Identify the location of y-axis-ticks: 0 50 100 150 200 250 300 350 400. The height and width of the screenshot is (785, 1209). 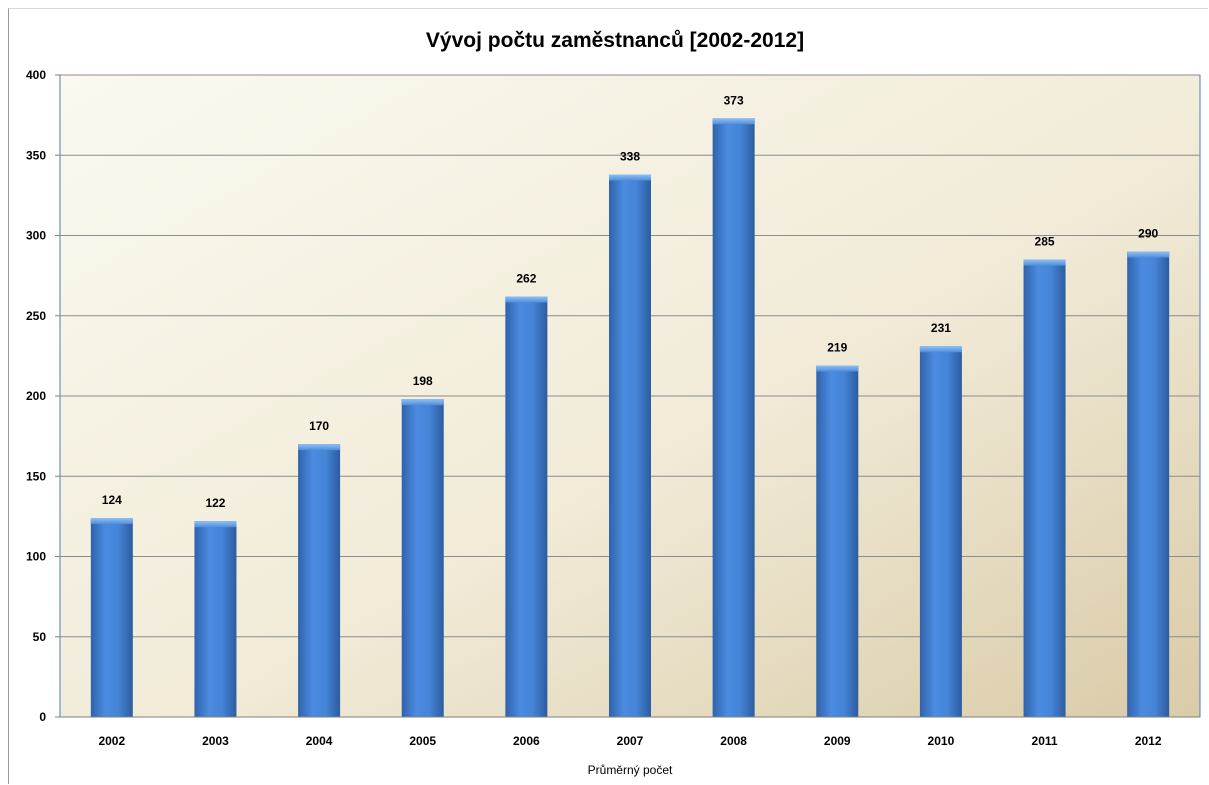
(43, 396).